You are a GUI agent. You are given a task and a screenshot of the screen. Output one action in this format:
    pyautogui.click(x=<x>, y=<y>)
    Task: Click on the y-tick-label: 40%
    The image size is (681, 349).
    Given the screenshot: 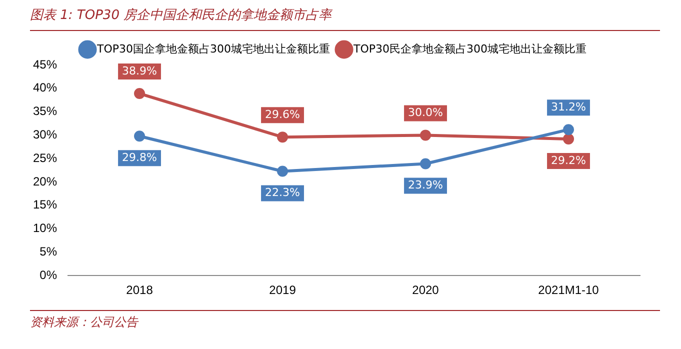 What is the action you would take?
    pyautogui.click(x=45, y=87)
    